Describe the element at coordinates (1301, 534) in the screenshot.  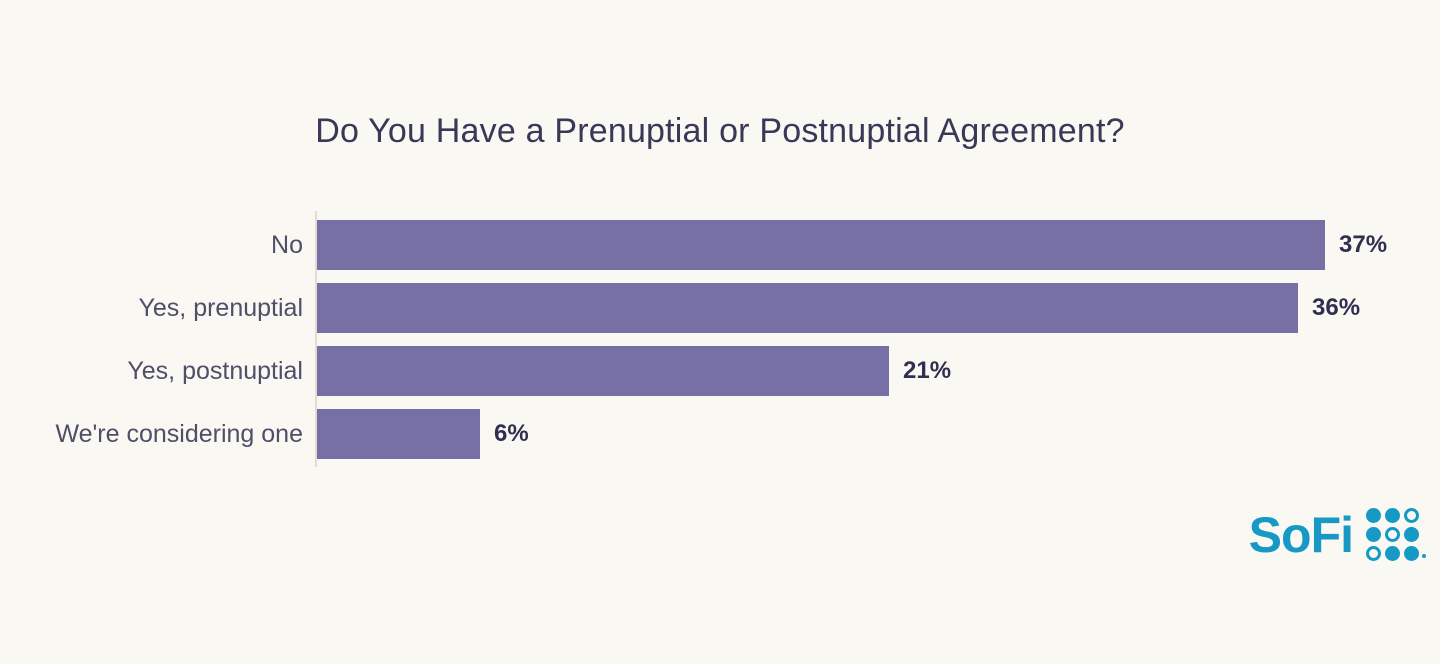
I see `sofi-logo-text: SoFi` at that location.